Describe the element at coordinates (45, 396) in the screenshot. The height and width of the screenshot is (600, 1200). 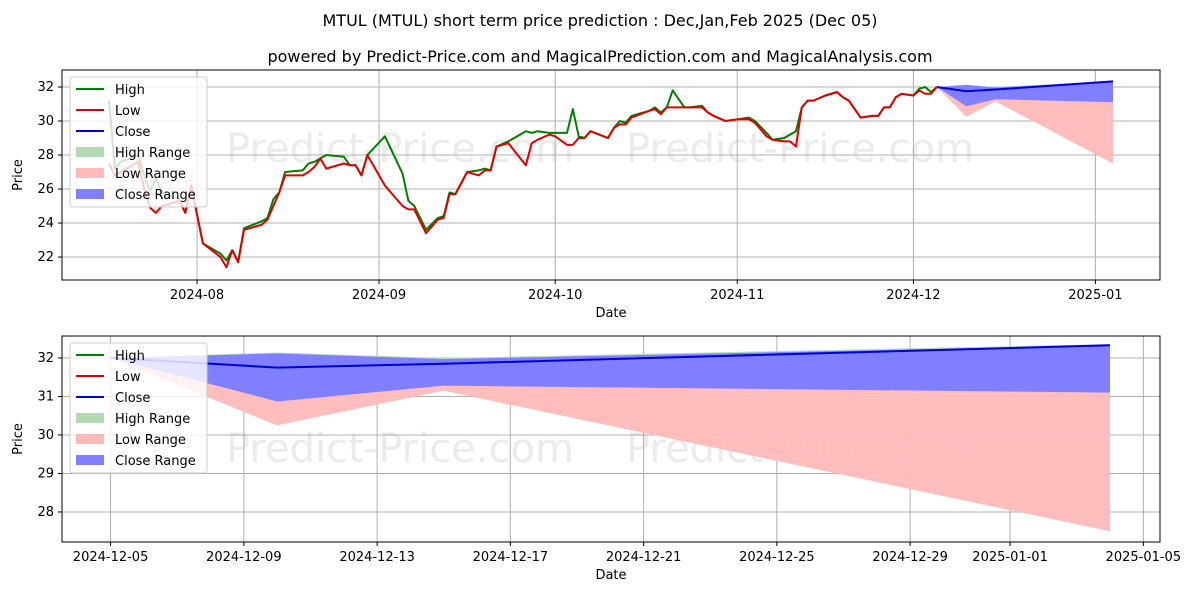
I see `y-tick-label: 31` at that location.